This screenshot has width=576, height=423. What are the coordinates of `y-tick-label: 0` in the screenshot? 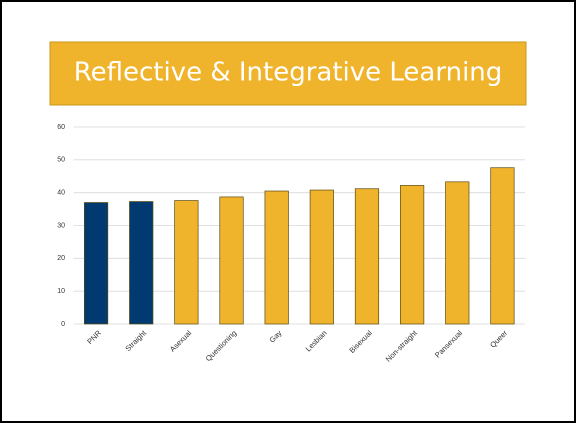 It's located at (63, 324).